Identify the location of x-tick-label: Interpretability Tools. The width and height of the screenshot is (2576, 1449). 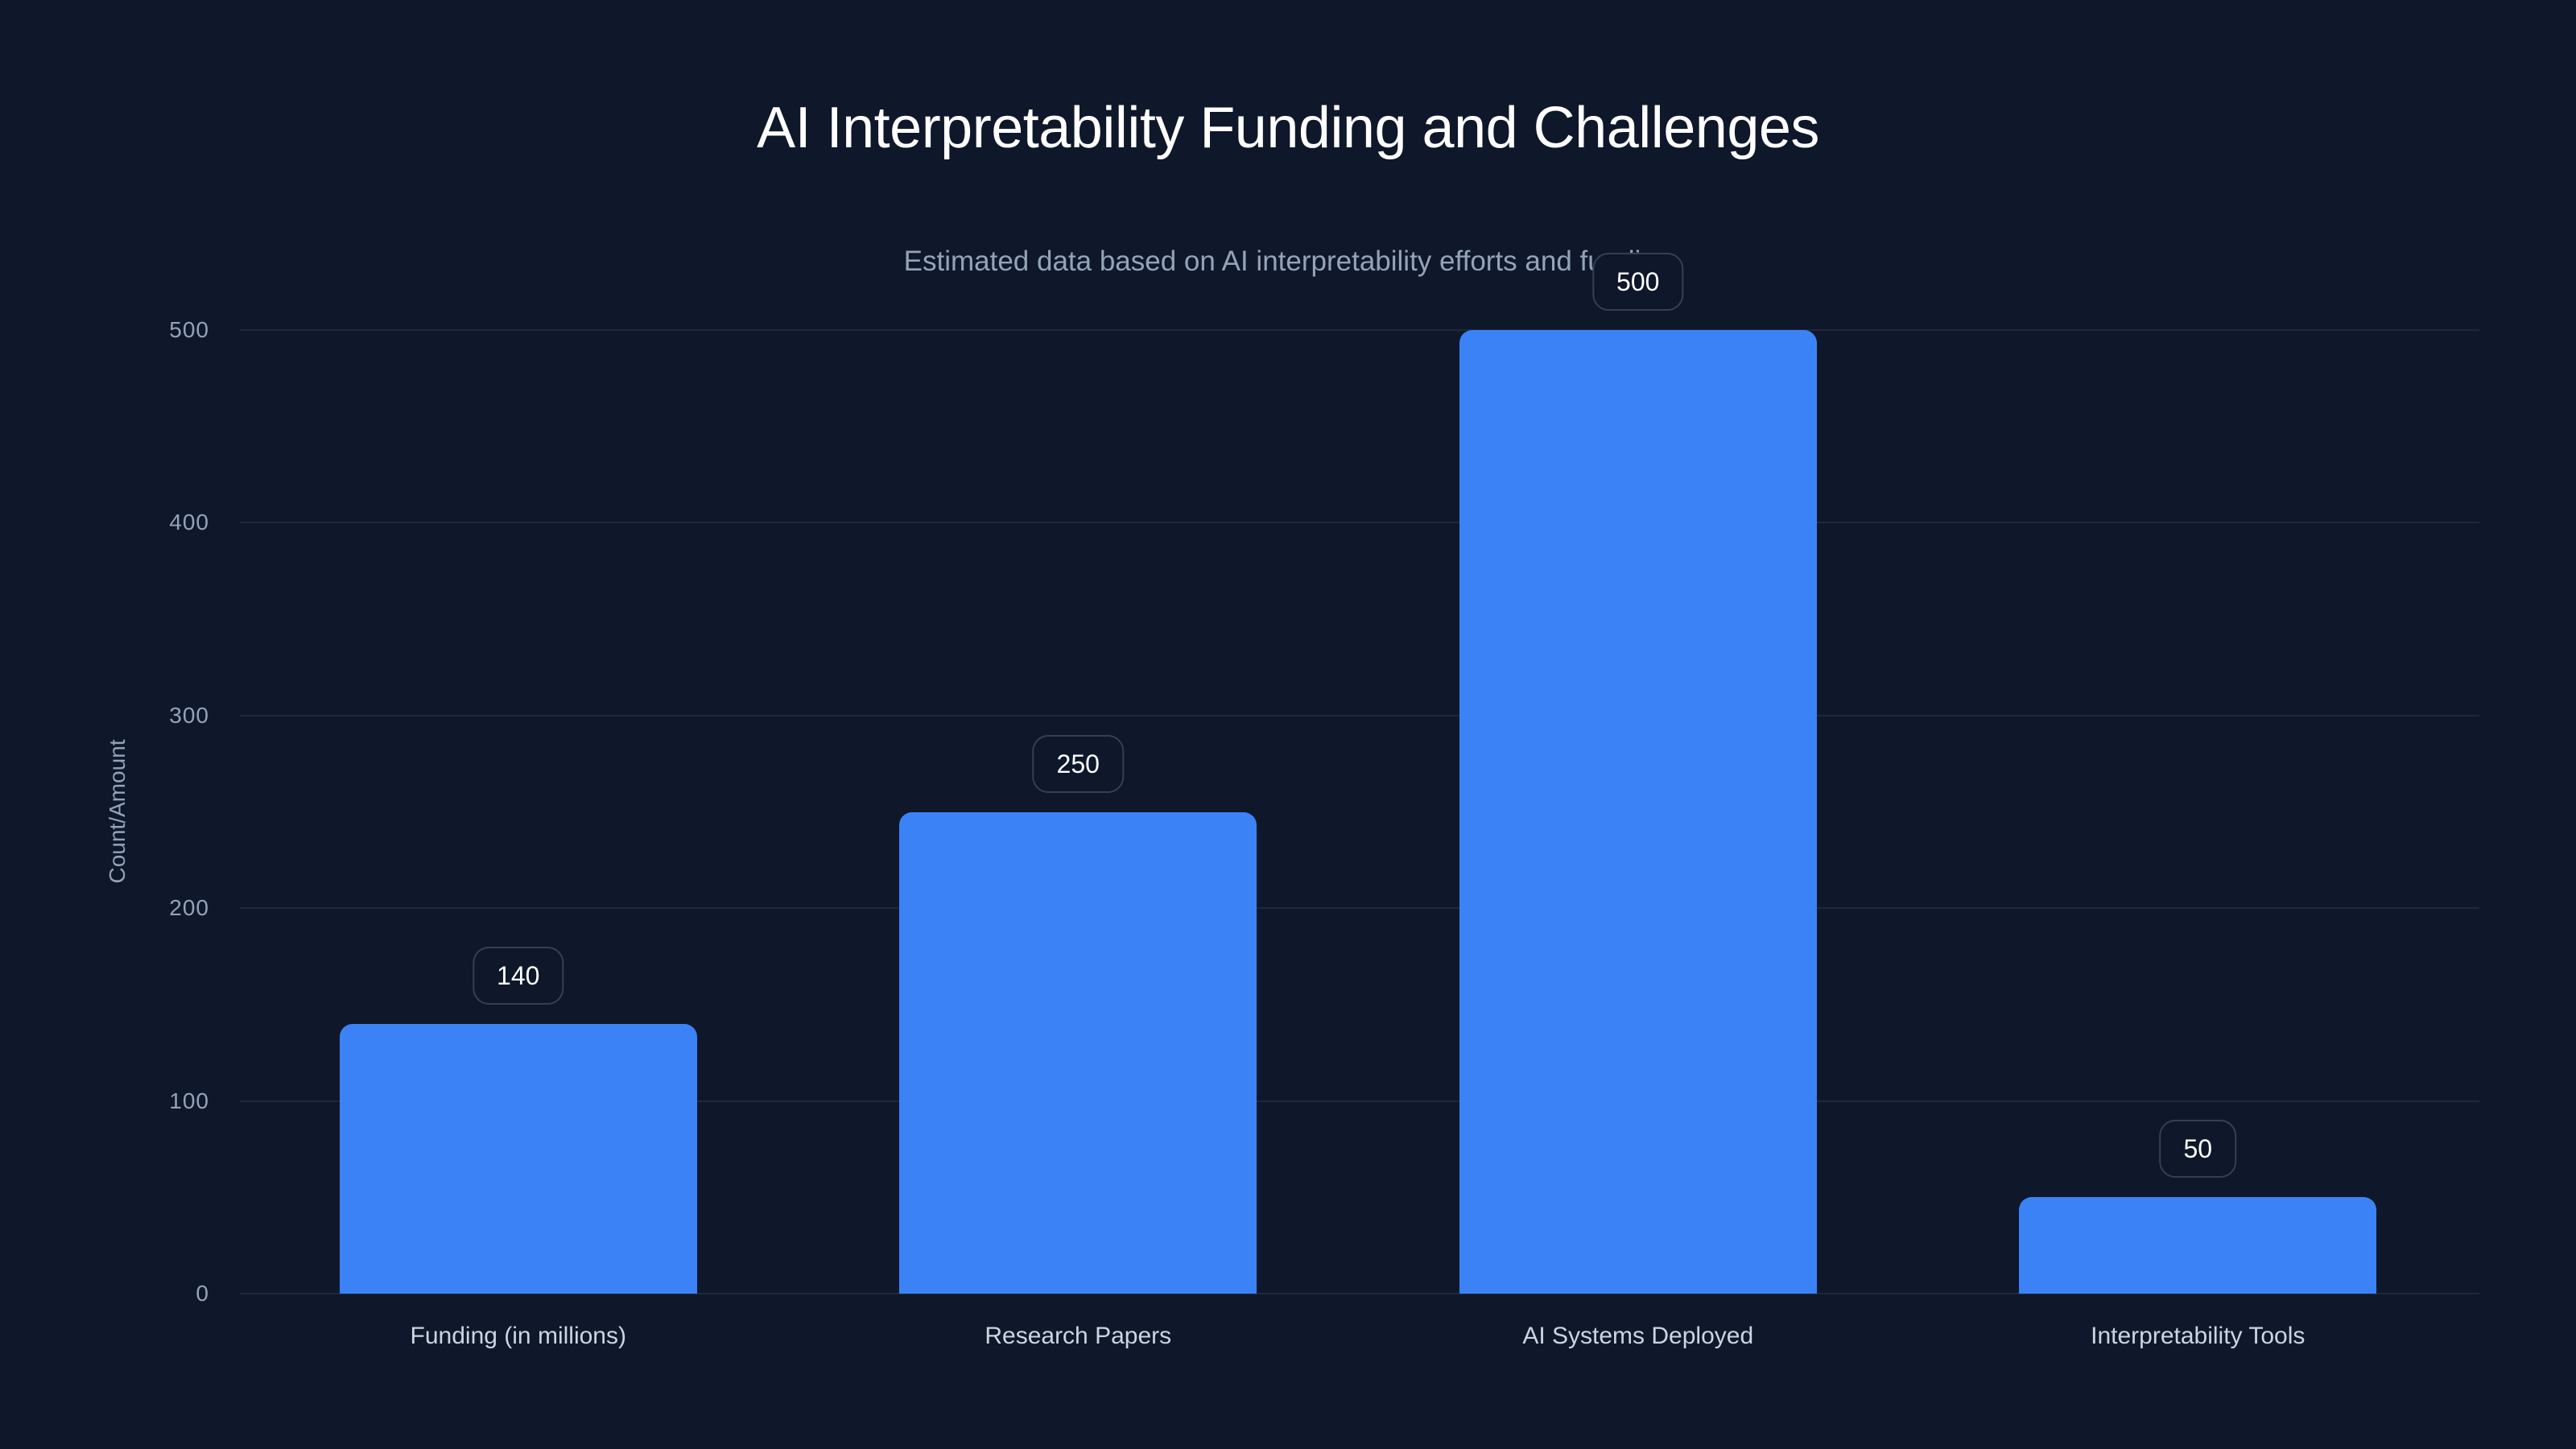
(2198, 1336).